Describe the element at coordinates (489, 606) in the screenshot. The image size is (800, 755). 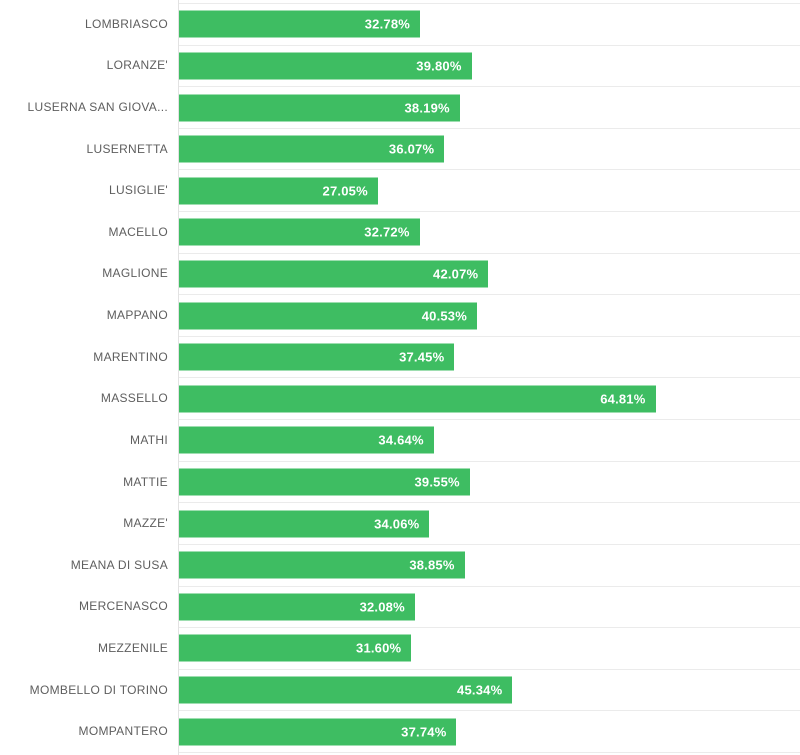
I see `plot-area: 32.08%` at that location.